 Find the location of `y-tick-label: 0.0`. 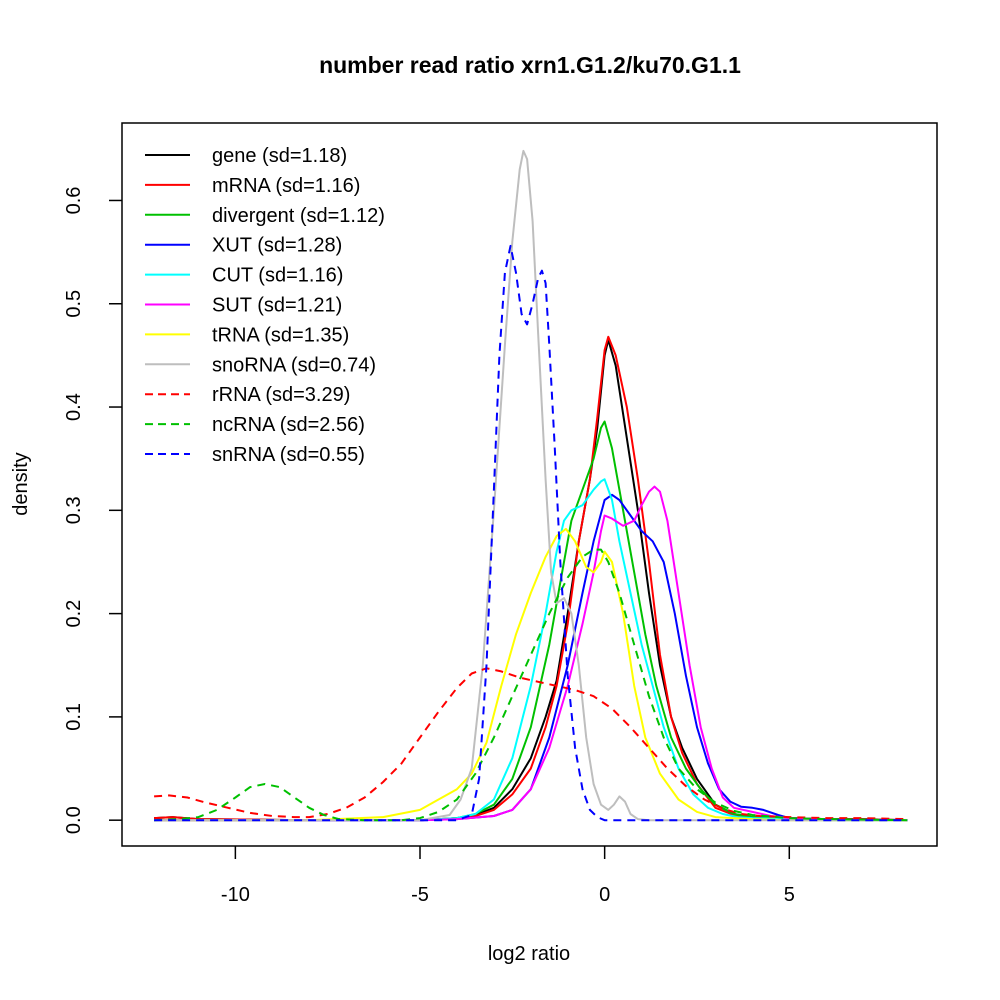

y-tick-label: 0.0 is located at coordinates (74, 820).